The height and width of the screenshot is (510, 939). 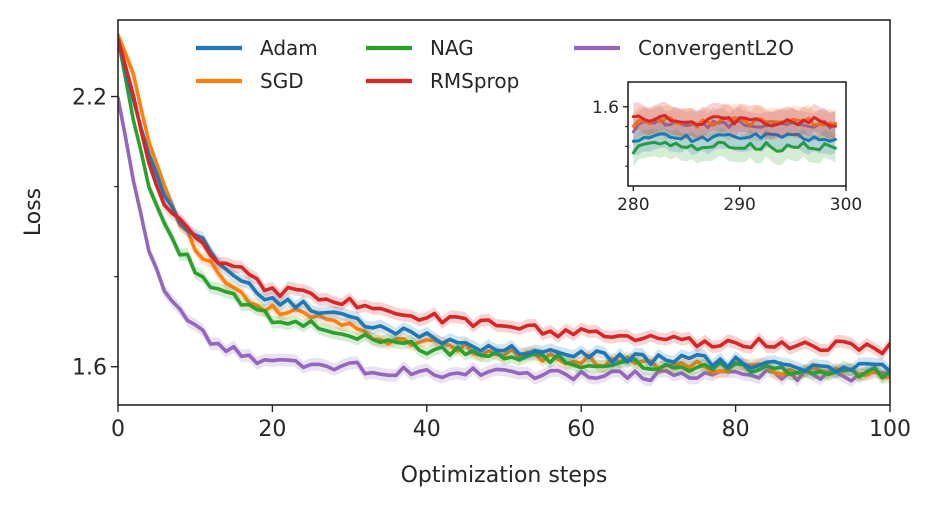 What do you see at coordinates (736, 429) in the screenshot?
I see `main-x-tick-label: 80` at bounding box center [736, 429].